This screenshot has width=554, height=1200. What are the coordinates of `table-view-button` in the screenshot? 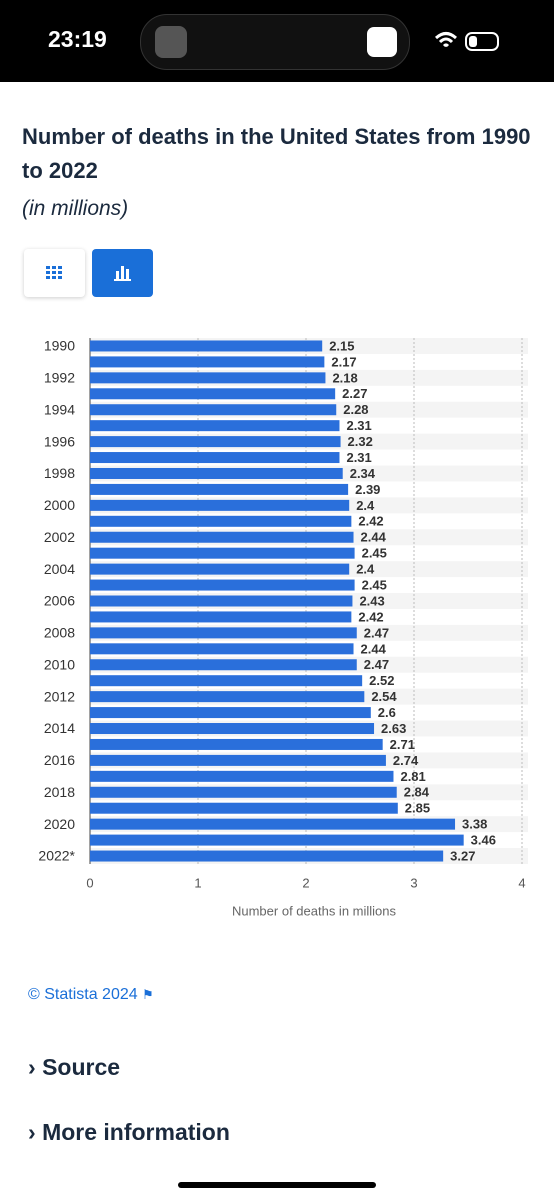 It's located at (54, 273).